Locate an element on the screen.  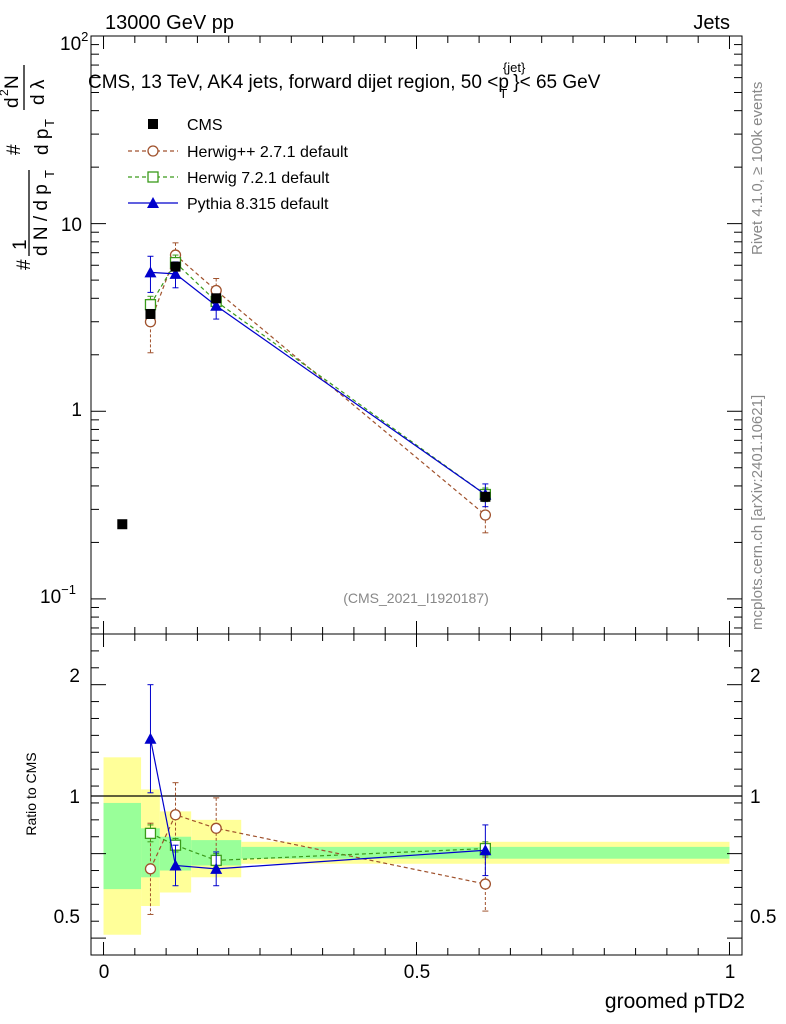
ylabel-t2: T is located at coordinates (49, 123).